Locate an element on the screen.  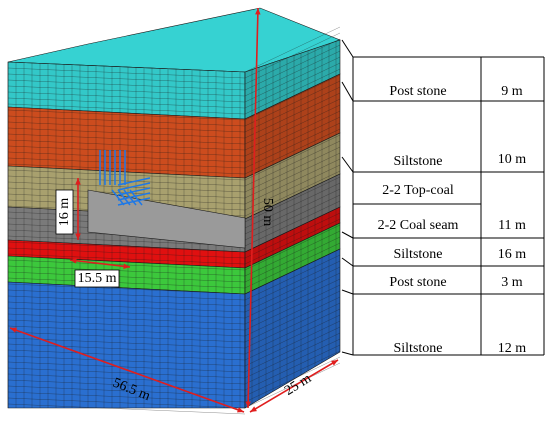
width-dimension-arrow is located at coordinates (294, 386).